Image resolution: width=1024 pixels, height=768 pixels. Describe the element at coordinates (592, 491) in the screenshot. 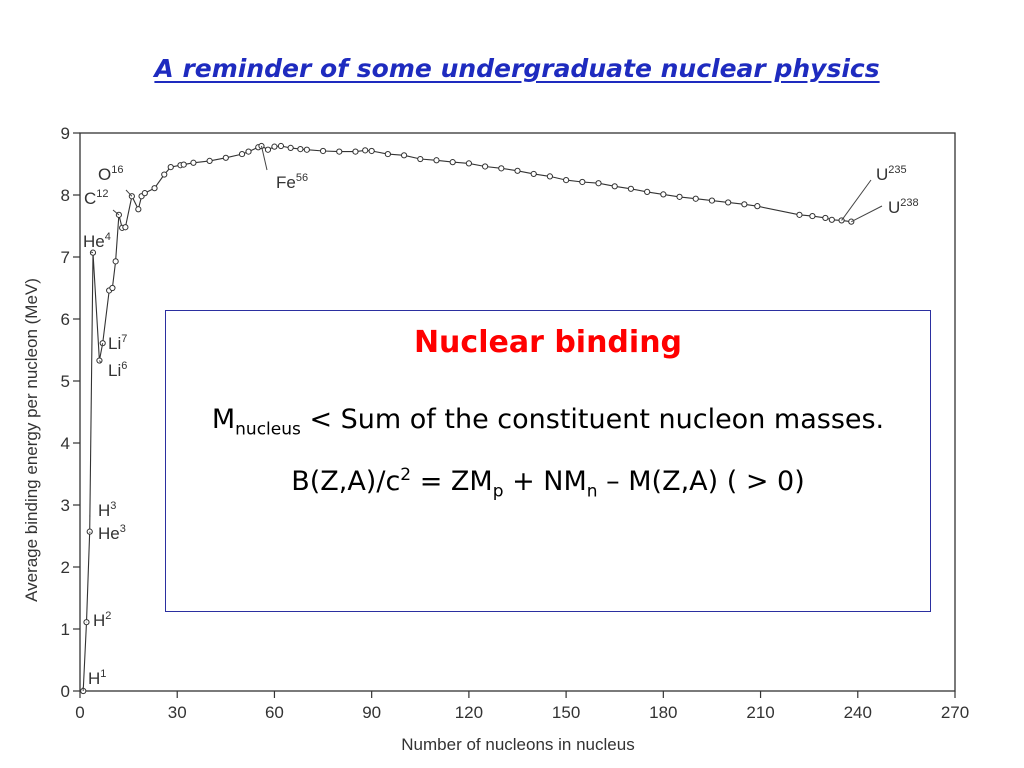

I see `formula-sub-n: n` at that location.